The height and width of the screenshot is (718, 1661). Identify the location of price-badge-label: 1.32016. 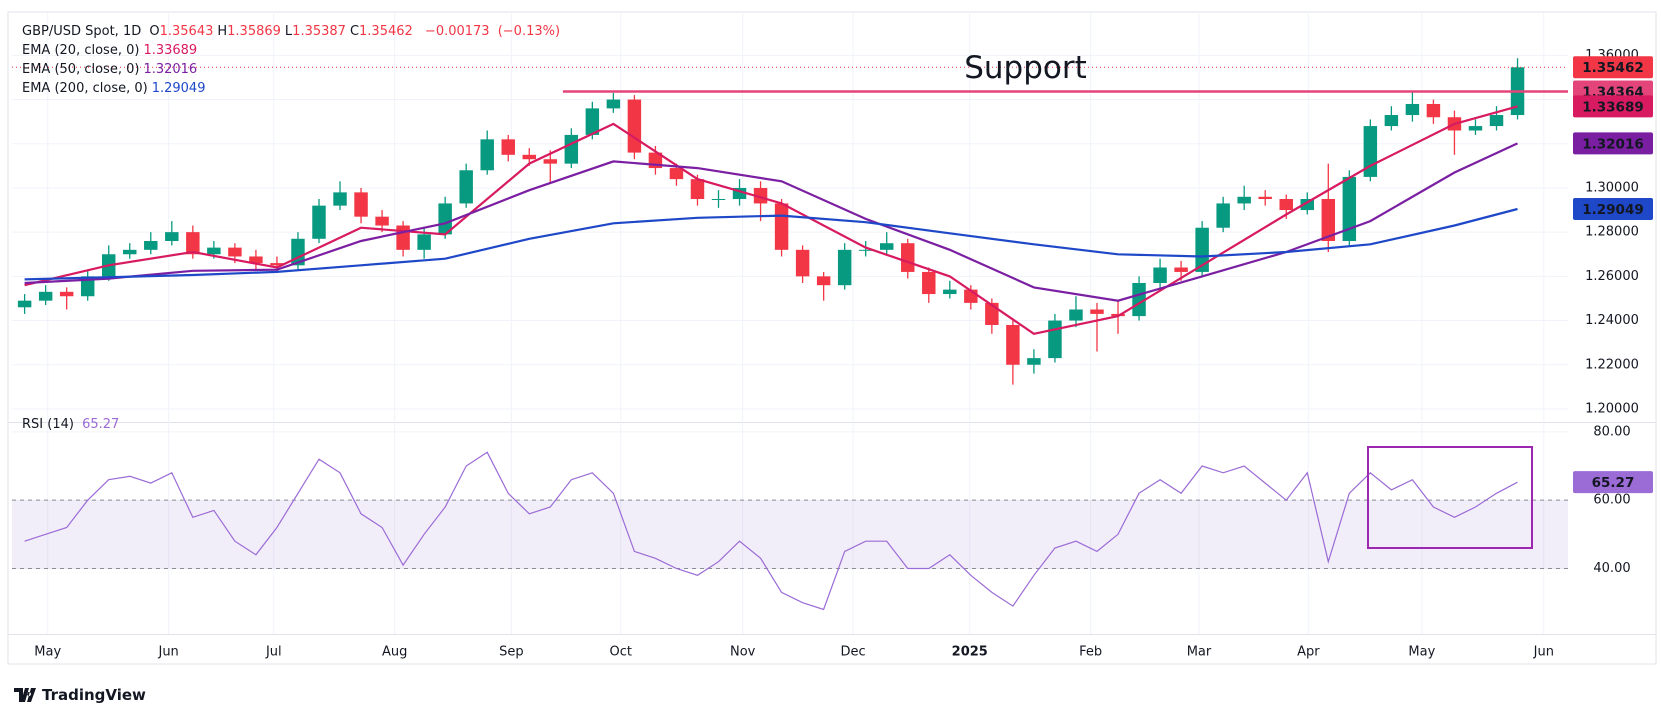
(1613, 144).